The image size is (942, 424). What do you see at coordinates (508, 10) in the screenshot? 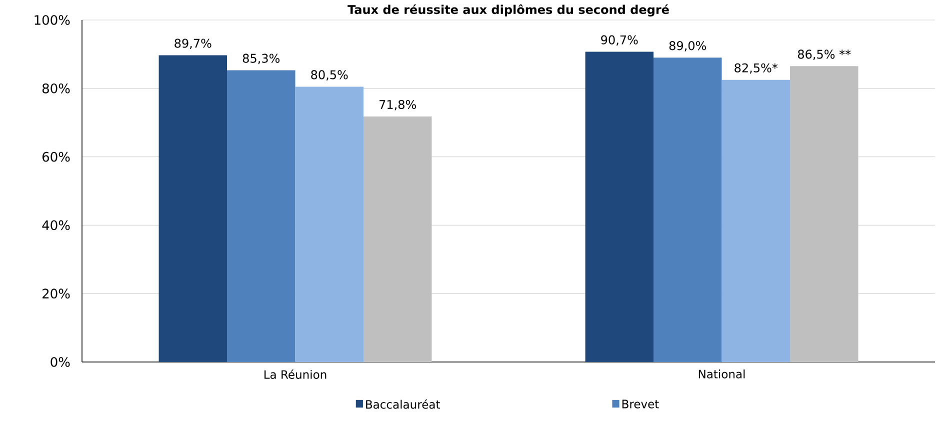
I see `chart-title: Taux de réussite aux diplômes du second degré` at bounding box center [508, 10].